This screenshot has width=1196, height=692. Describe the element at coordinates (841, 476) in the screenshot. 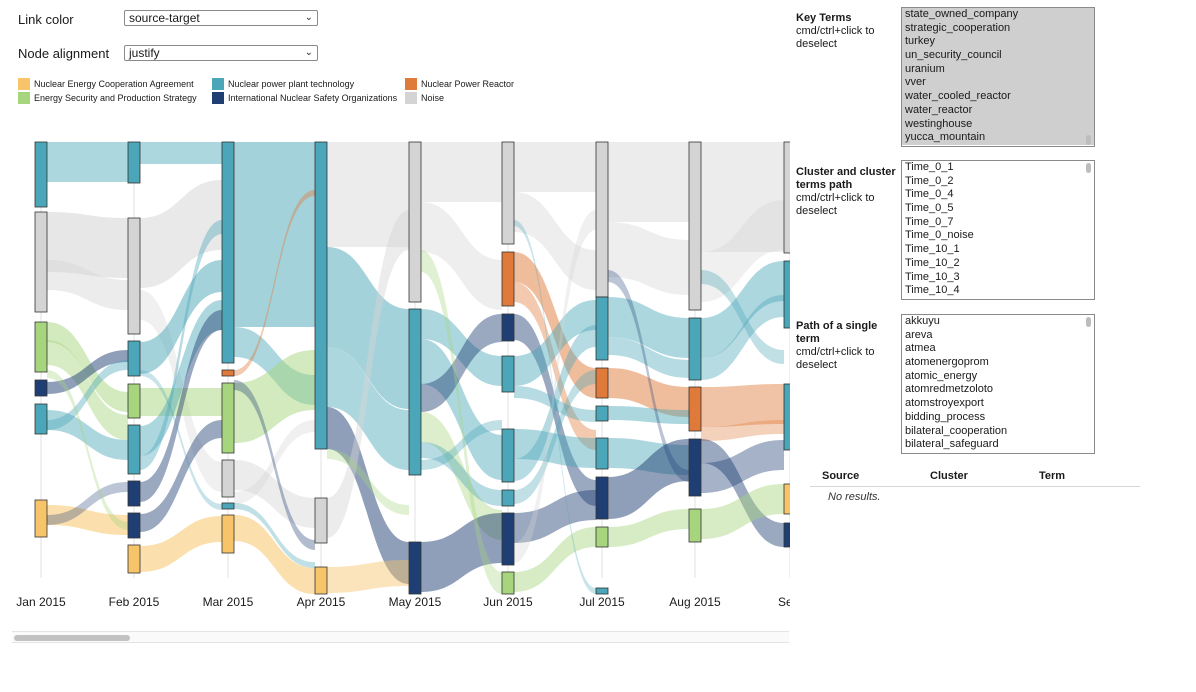

I see `column-header-source: Source` at that location.